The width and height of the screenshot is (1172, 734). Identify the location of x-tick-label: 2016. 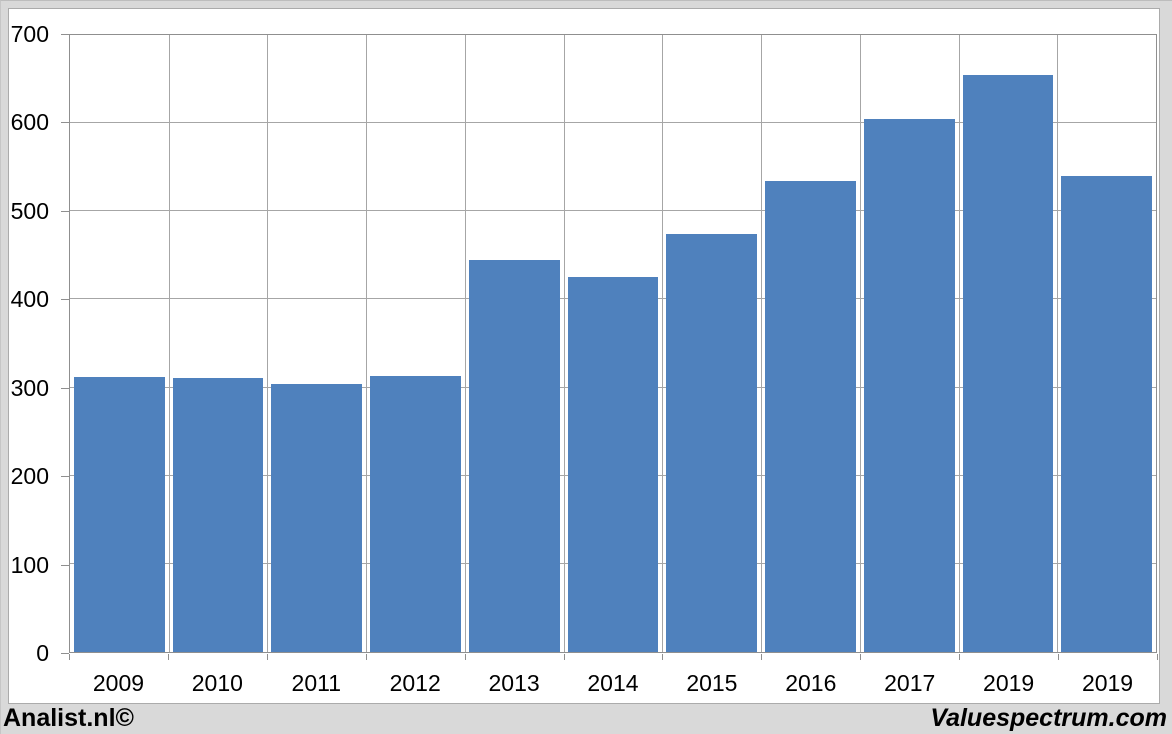
(811, 683).